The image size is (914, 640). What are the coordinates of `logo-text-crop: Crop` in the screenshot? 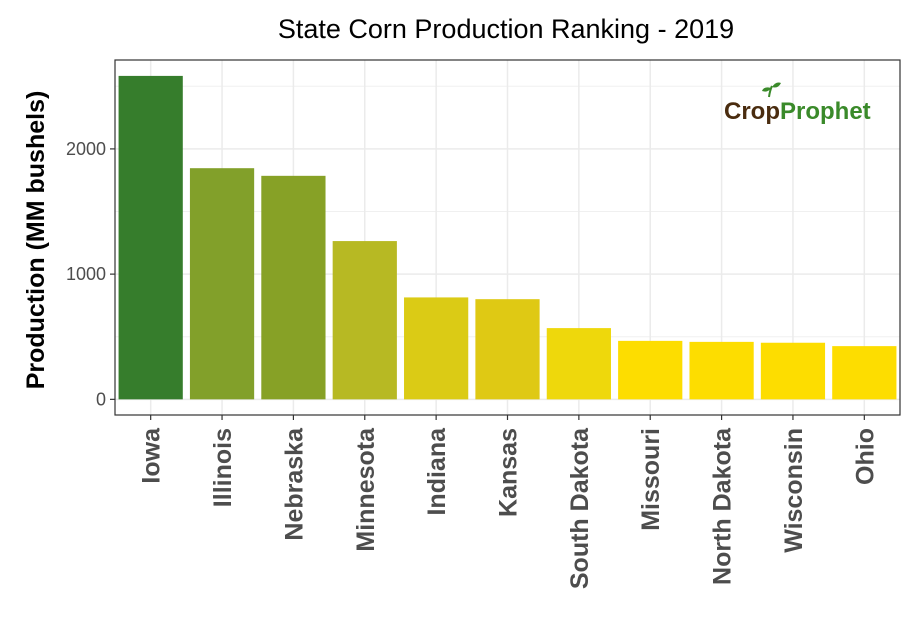 It's located at (752, 111).